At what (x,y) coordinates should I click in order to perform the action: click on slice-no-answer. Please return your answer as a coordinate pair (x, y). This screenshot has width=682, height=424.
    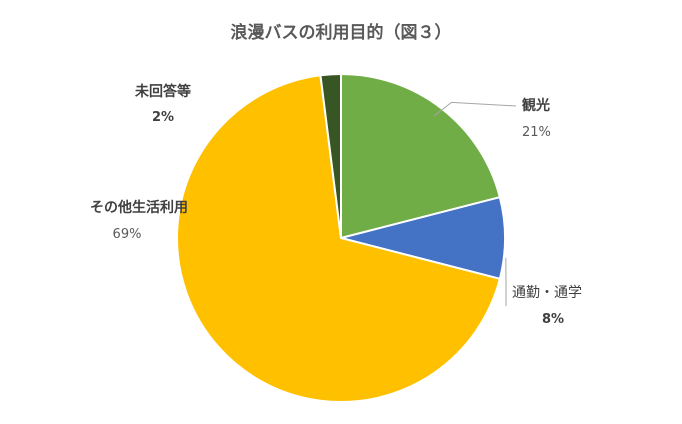
    Looking at the image, I should click on (330, 155).